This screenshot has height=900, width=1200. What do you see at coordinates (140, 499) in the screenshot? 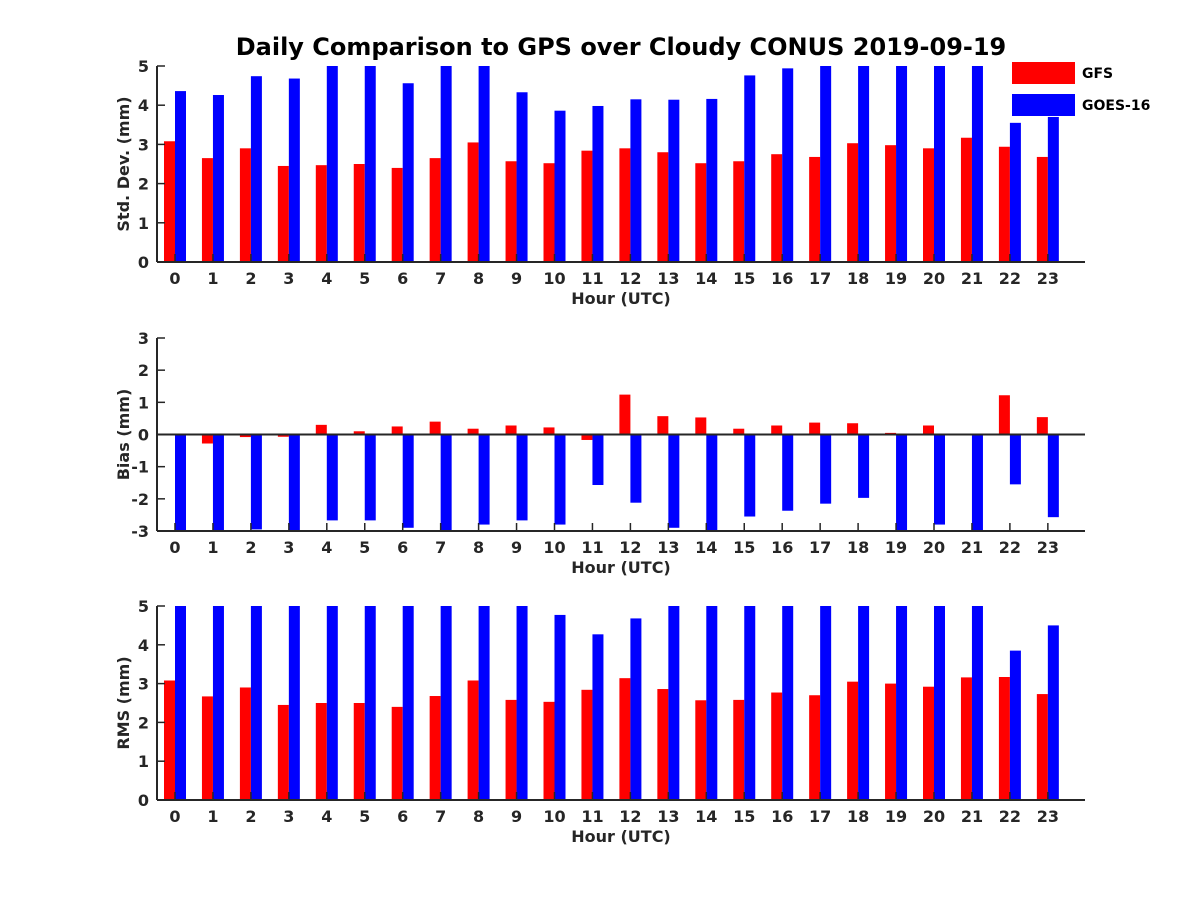
I see `y-tick-label: -2` at bounding box center [140, 499].